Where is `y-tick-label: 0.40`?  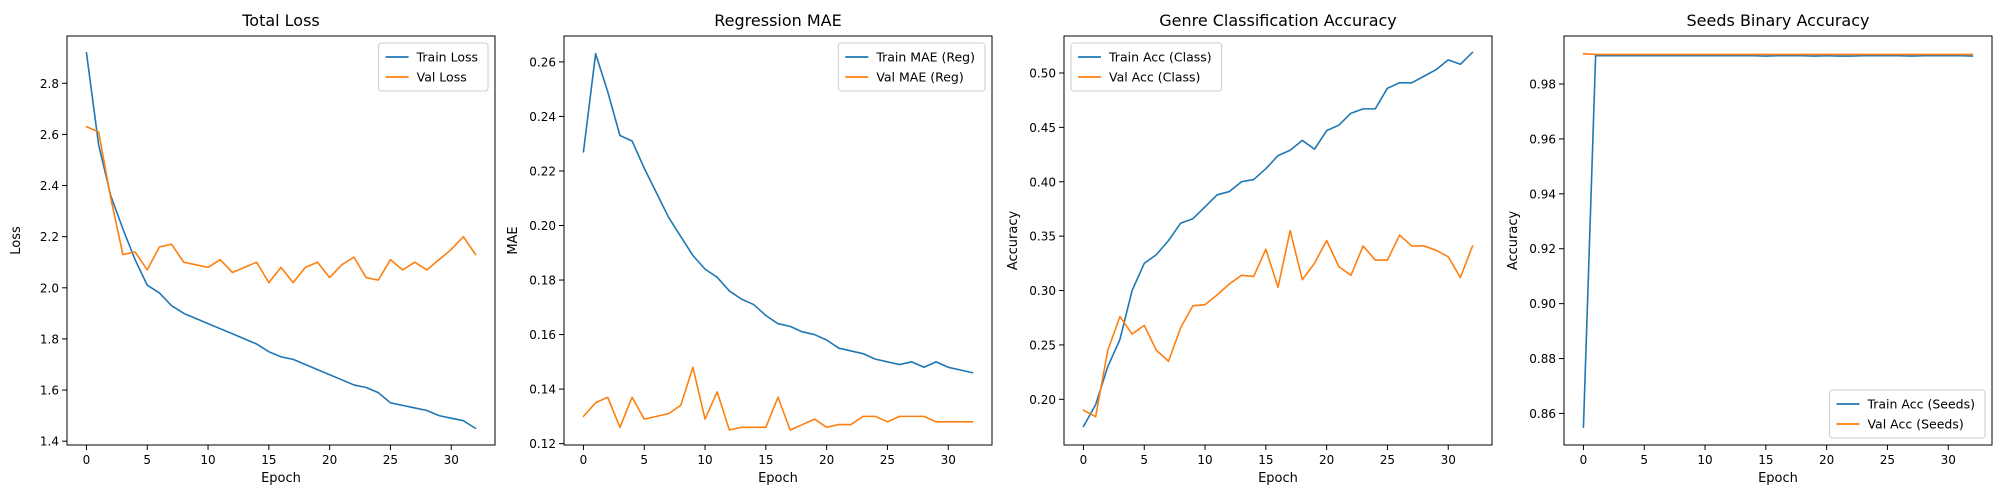 y-tick-label: 0.40 is located at coordinates (1042, 182).